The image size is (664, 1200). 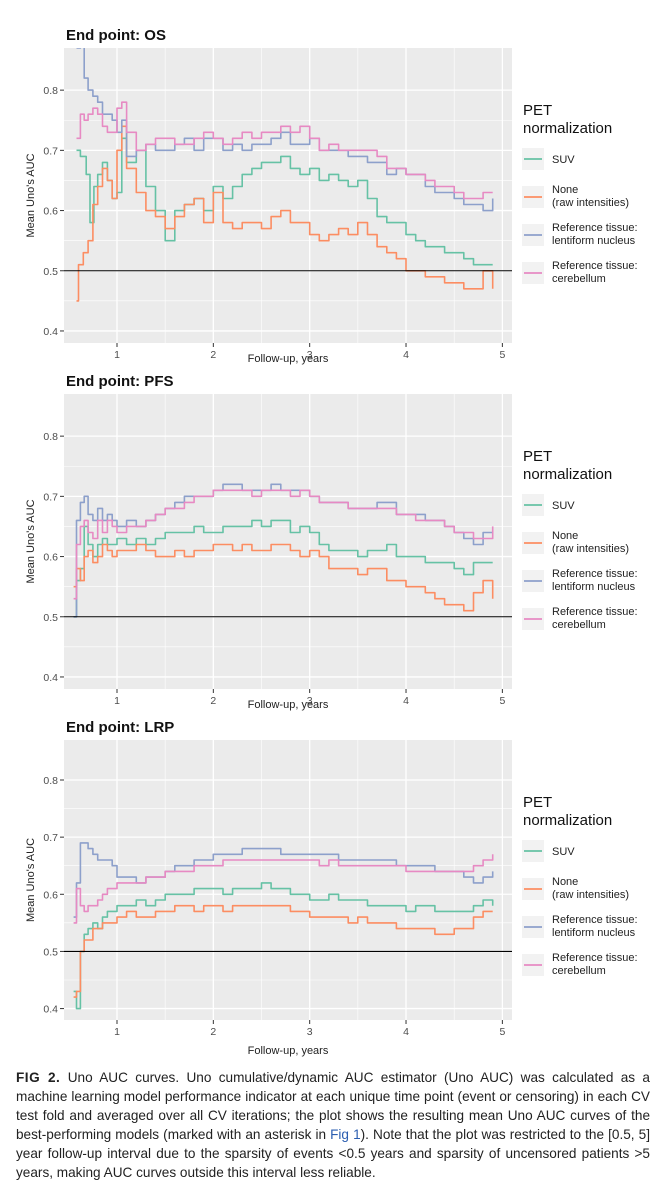 I want to click on caption-label: FIG 2., so click(x=38, y=1077).